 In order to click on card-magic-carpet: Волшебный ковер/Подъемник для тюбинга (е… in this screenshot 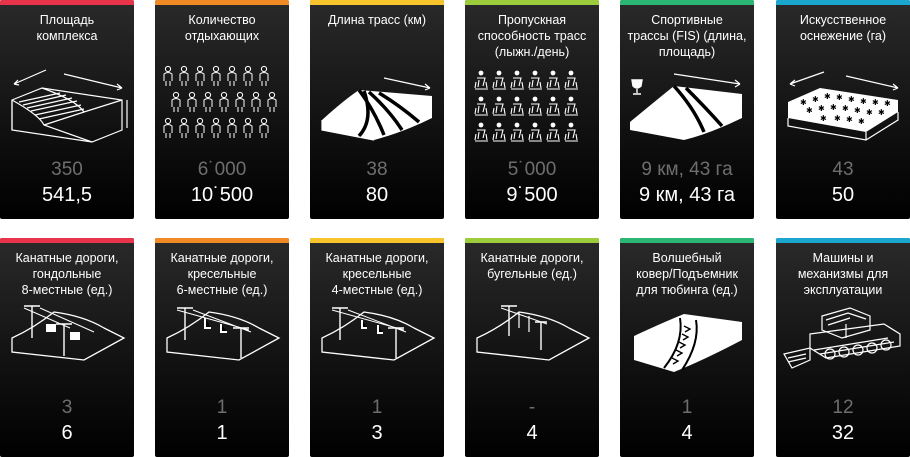, I will do `click(687, 347)`.